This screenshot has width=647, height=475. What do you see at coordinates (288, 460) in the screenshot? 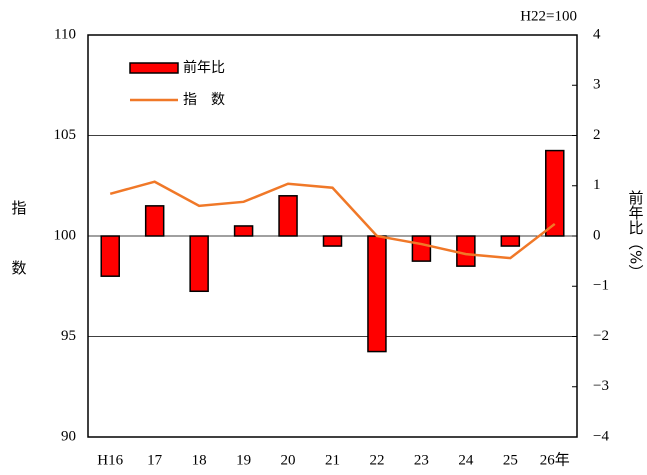
I see `x-tick-label: 20` at bounding box center [288, 460].